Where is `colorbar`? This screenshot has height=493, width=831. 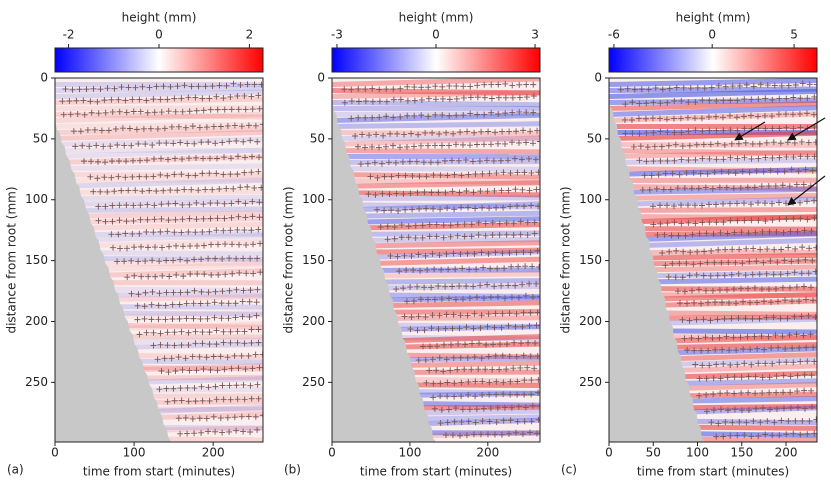 colorbar is located at coordinates (159, 60).